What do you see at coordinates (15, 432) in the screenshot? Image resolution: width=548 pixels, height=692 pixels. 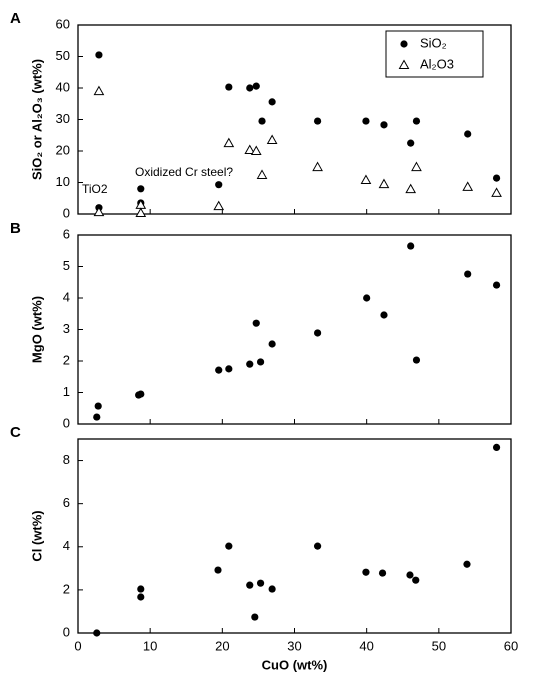 I see `panel-label: C` at bounding box center [15, 432].